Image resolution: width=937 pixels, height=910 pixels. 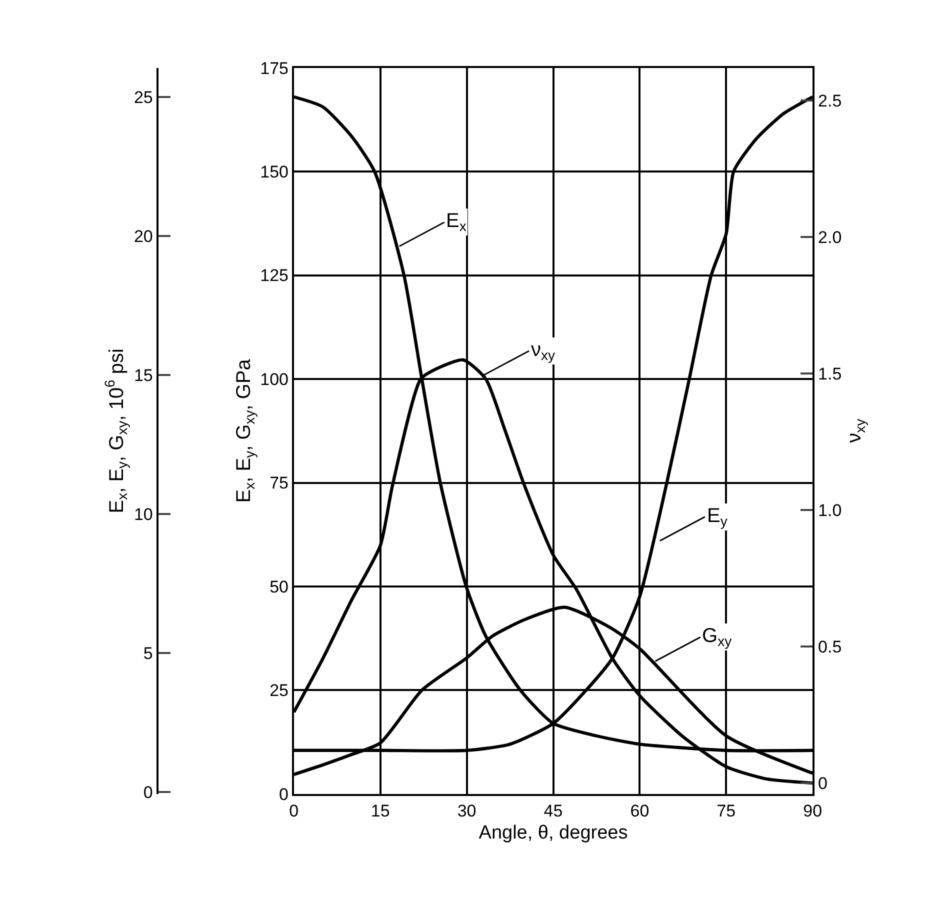 I want to click on y2-tick-label: 1.5, so click(x=830, y=374).